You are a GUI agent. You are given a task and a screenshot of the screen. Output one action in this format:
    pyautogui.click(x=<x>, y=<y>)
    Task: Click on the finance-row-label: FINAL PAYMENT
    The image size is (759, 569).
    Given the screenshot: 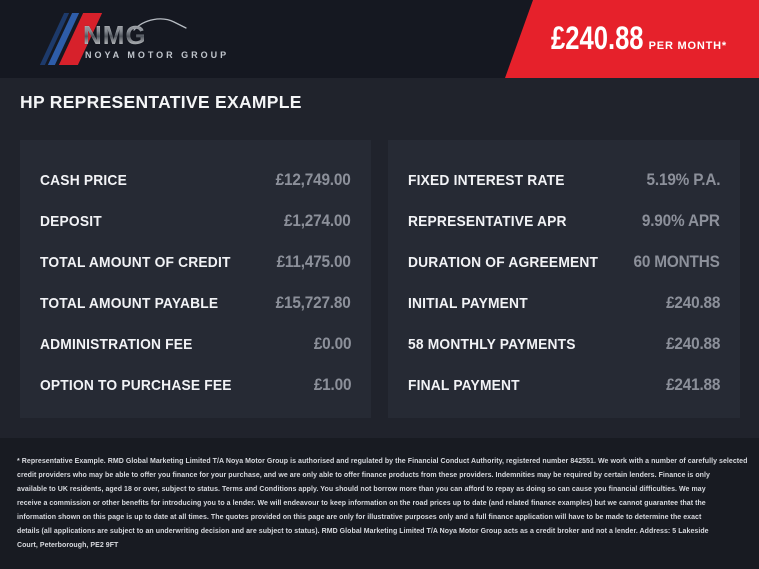 What is the action you would take?
    pyautogui.click(x=464, y=385)
    